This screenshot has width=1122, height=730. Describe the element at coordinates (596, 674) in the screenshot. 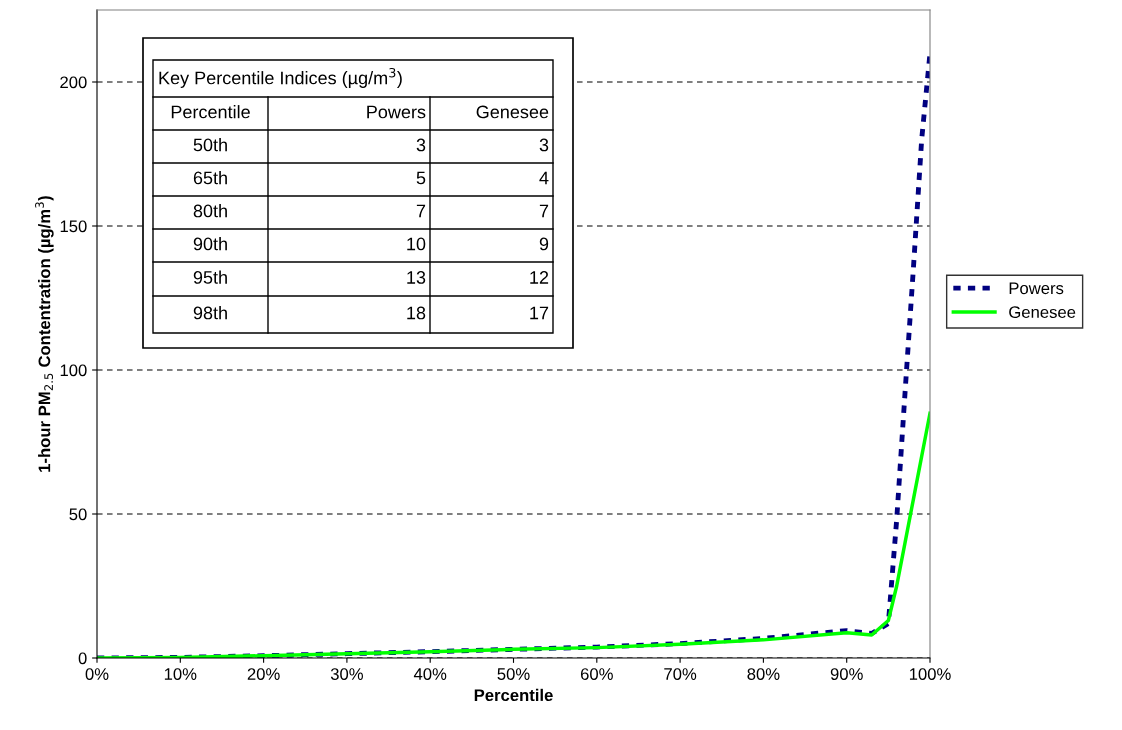

I see `x-tick-label: 60%` at that location.